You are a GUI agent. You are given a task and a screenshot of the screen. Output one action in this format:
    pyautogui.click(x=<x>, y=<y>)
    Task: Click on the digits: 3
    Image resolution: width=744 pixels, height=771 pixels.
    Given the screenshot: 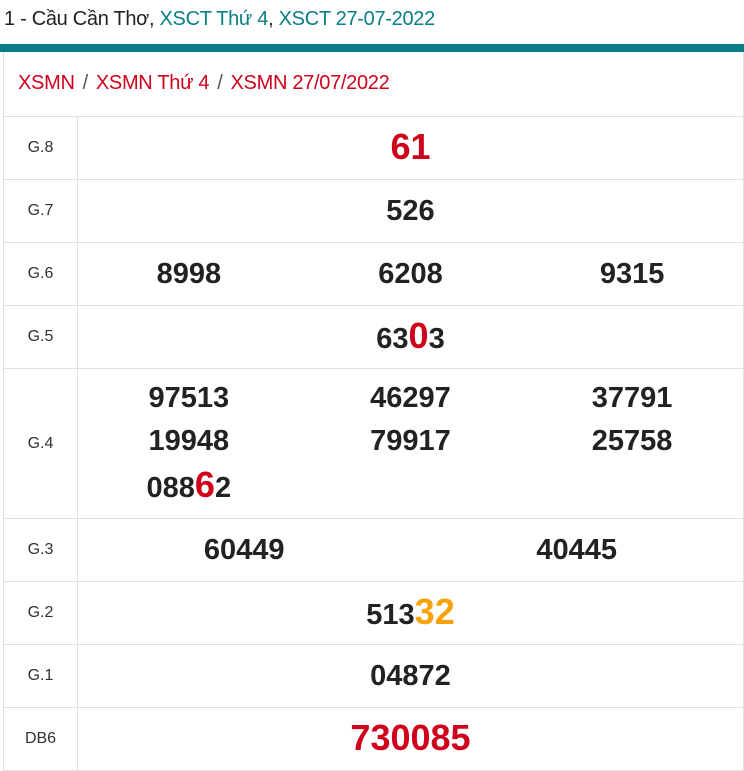 What is the action you would take?
    pyautogui.click(x=436, y=338)
    